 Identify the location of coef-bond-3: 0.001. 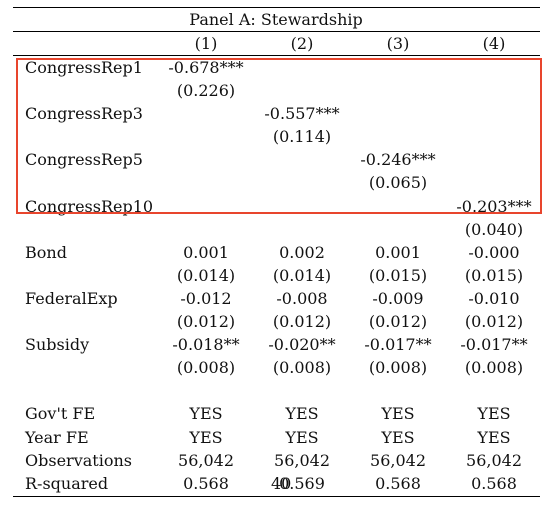
(398, 252).